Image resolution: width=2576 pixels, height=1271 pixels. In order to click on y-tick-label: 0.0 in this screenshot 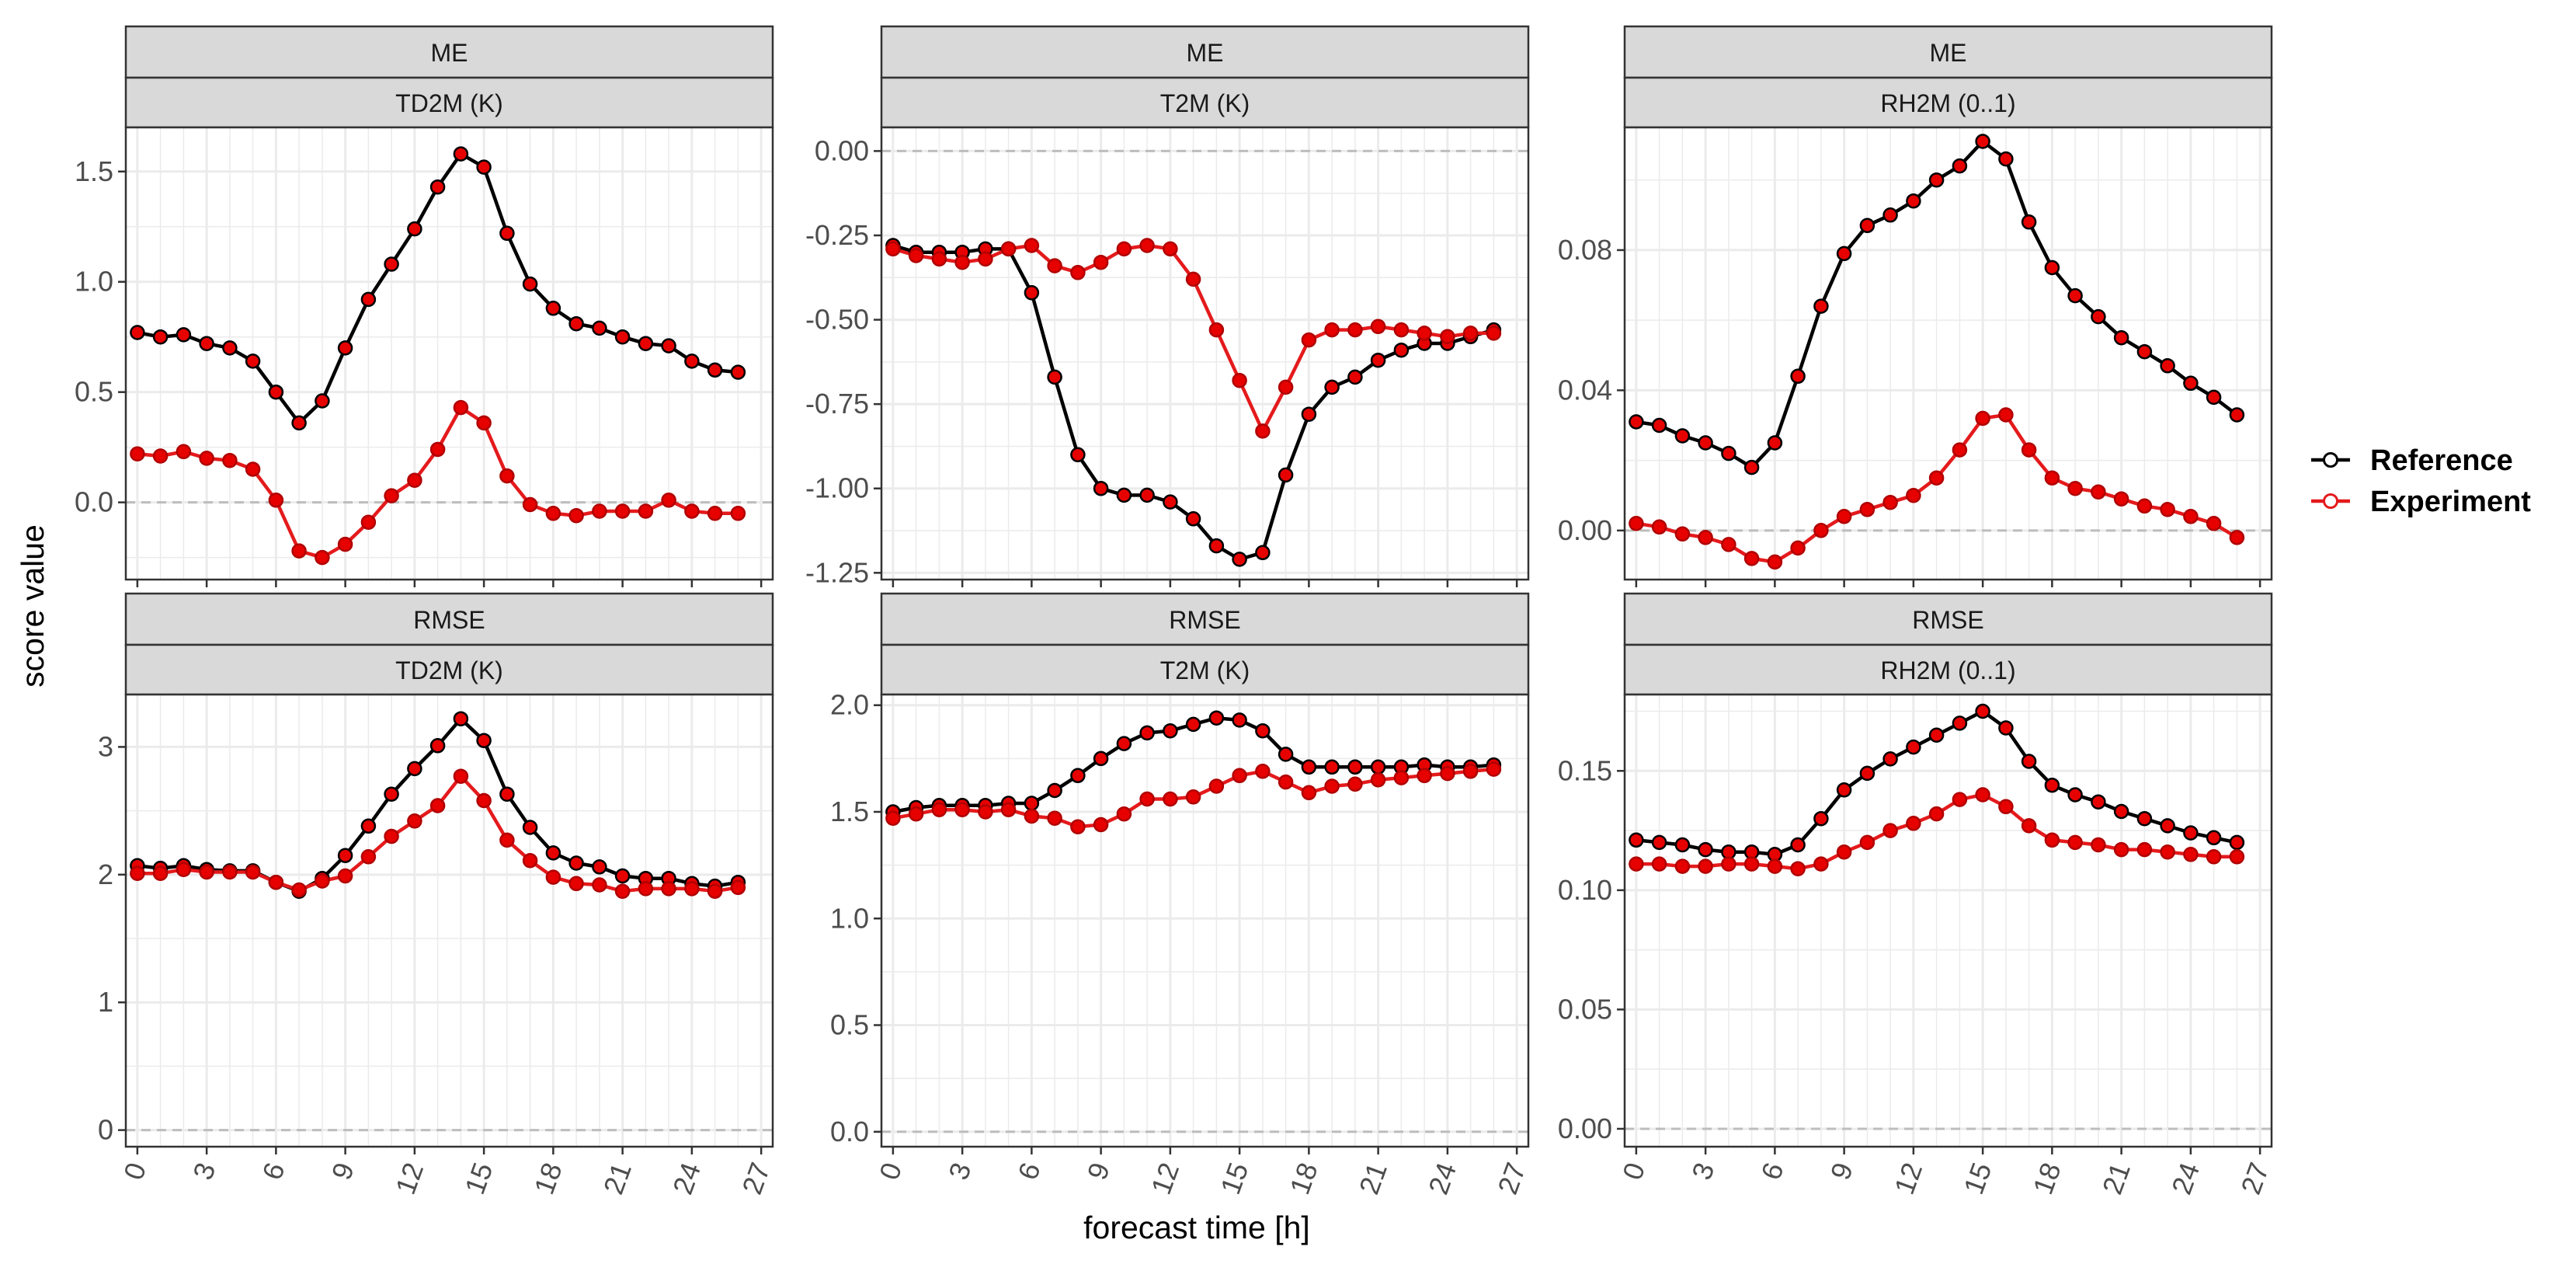, I will do `click(94, 502)`.